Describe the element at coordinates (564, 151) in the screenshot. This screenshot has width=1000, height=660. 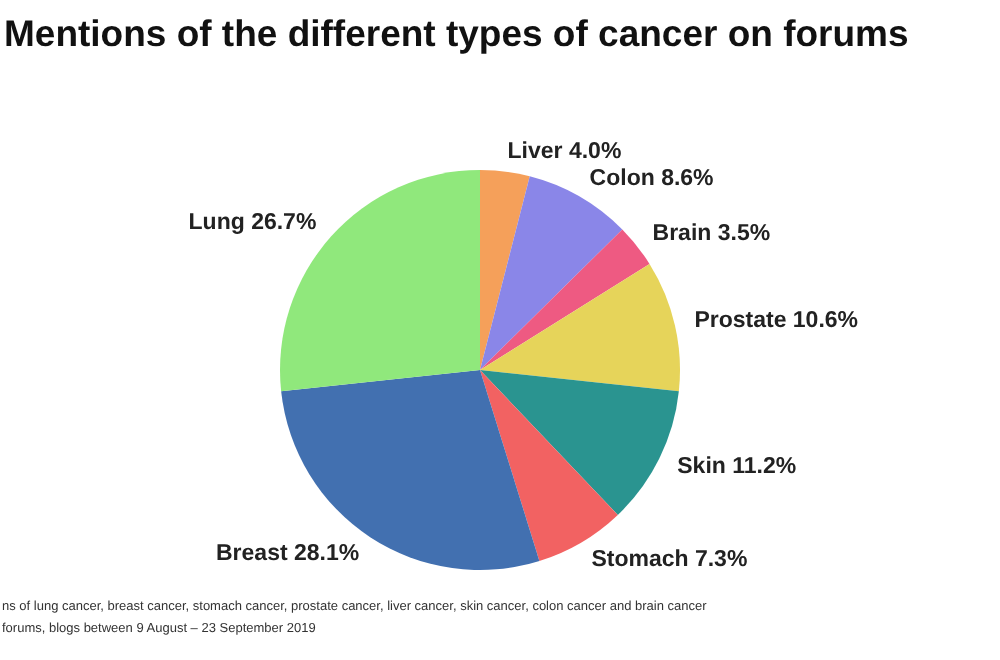
I see `slice-label: Liver 4.0%` at that location.